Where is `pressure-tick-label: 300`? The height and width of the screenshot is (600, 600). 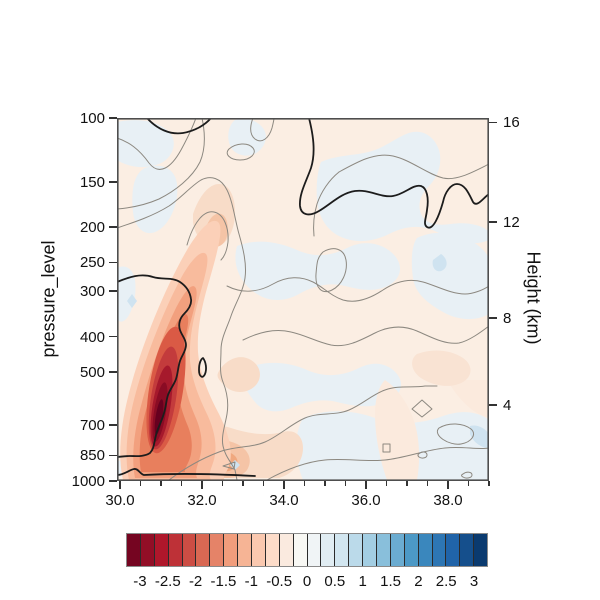 pressure-tick-label: 300 is located at coordinates (92, 292).